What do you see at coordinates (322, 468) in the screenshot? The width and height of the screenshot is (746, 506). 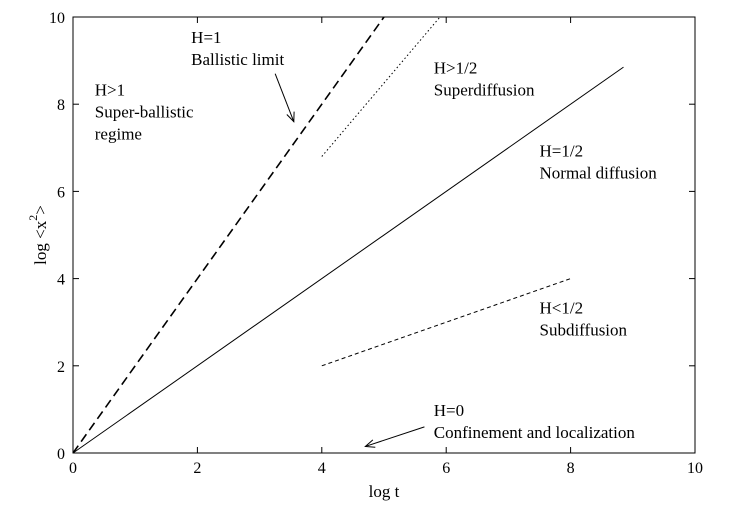 I see `x-tick-label-2: 4` at bounding box center [322, 468].